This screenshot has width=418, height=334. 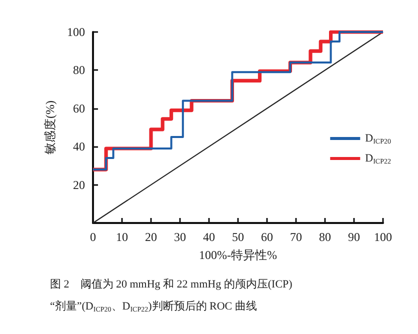 I want to click on x-tick-label: 90, so click(x=354, y=237).